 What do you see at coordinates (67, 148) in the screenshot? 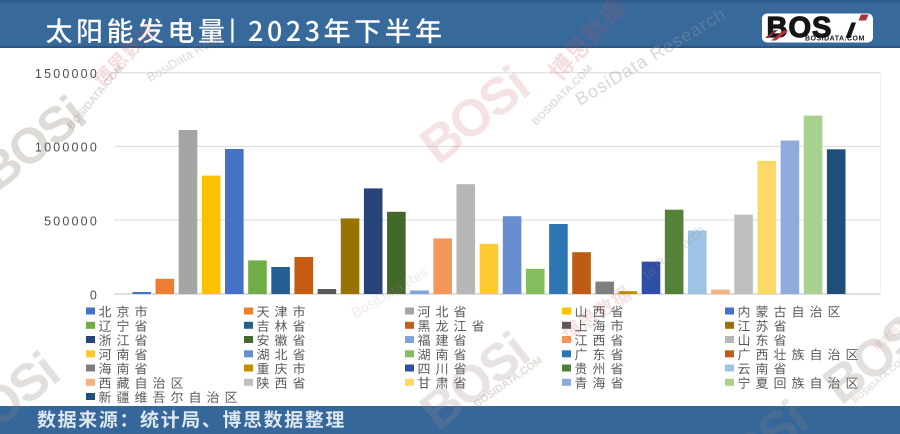
I see `svg-text: 1000000` at bounding box center [67, 148].